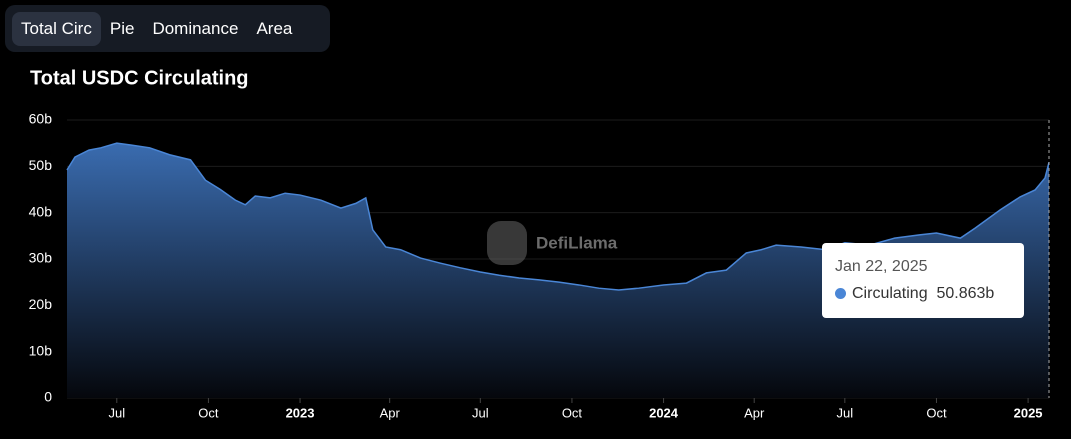 The width and height of the screenshot is (1071, 439). What do you see at coordinates (664, 412) in the screenshot?
I see `x-tick-label: 2024` at bounding box center [664, 412].